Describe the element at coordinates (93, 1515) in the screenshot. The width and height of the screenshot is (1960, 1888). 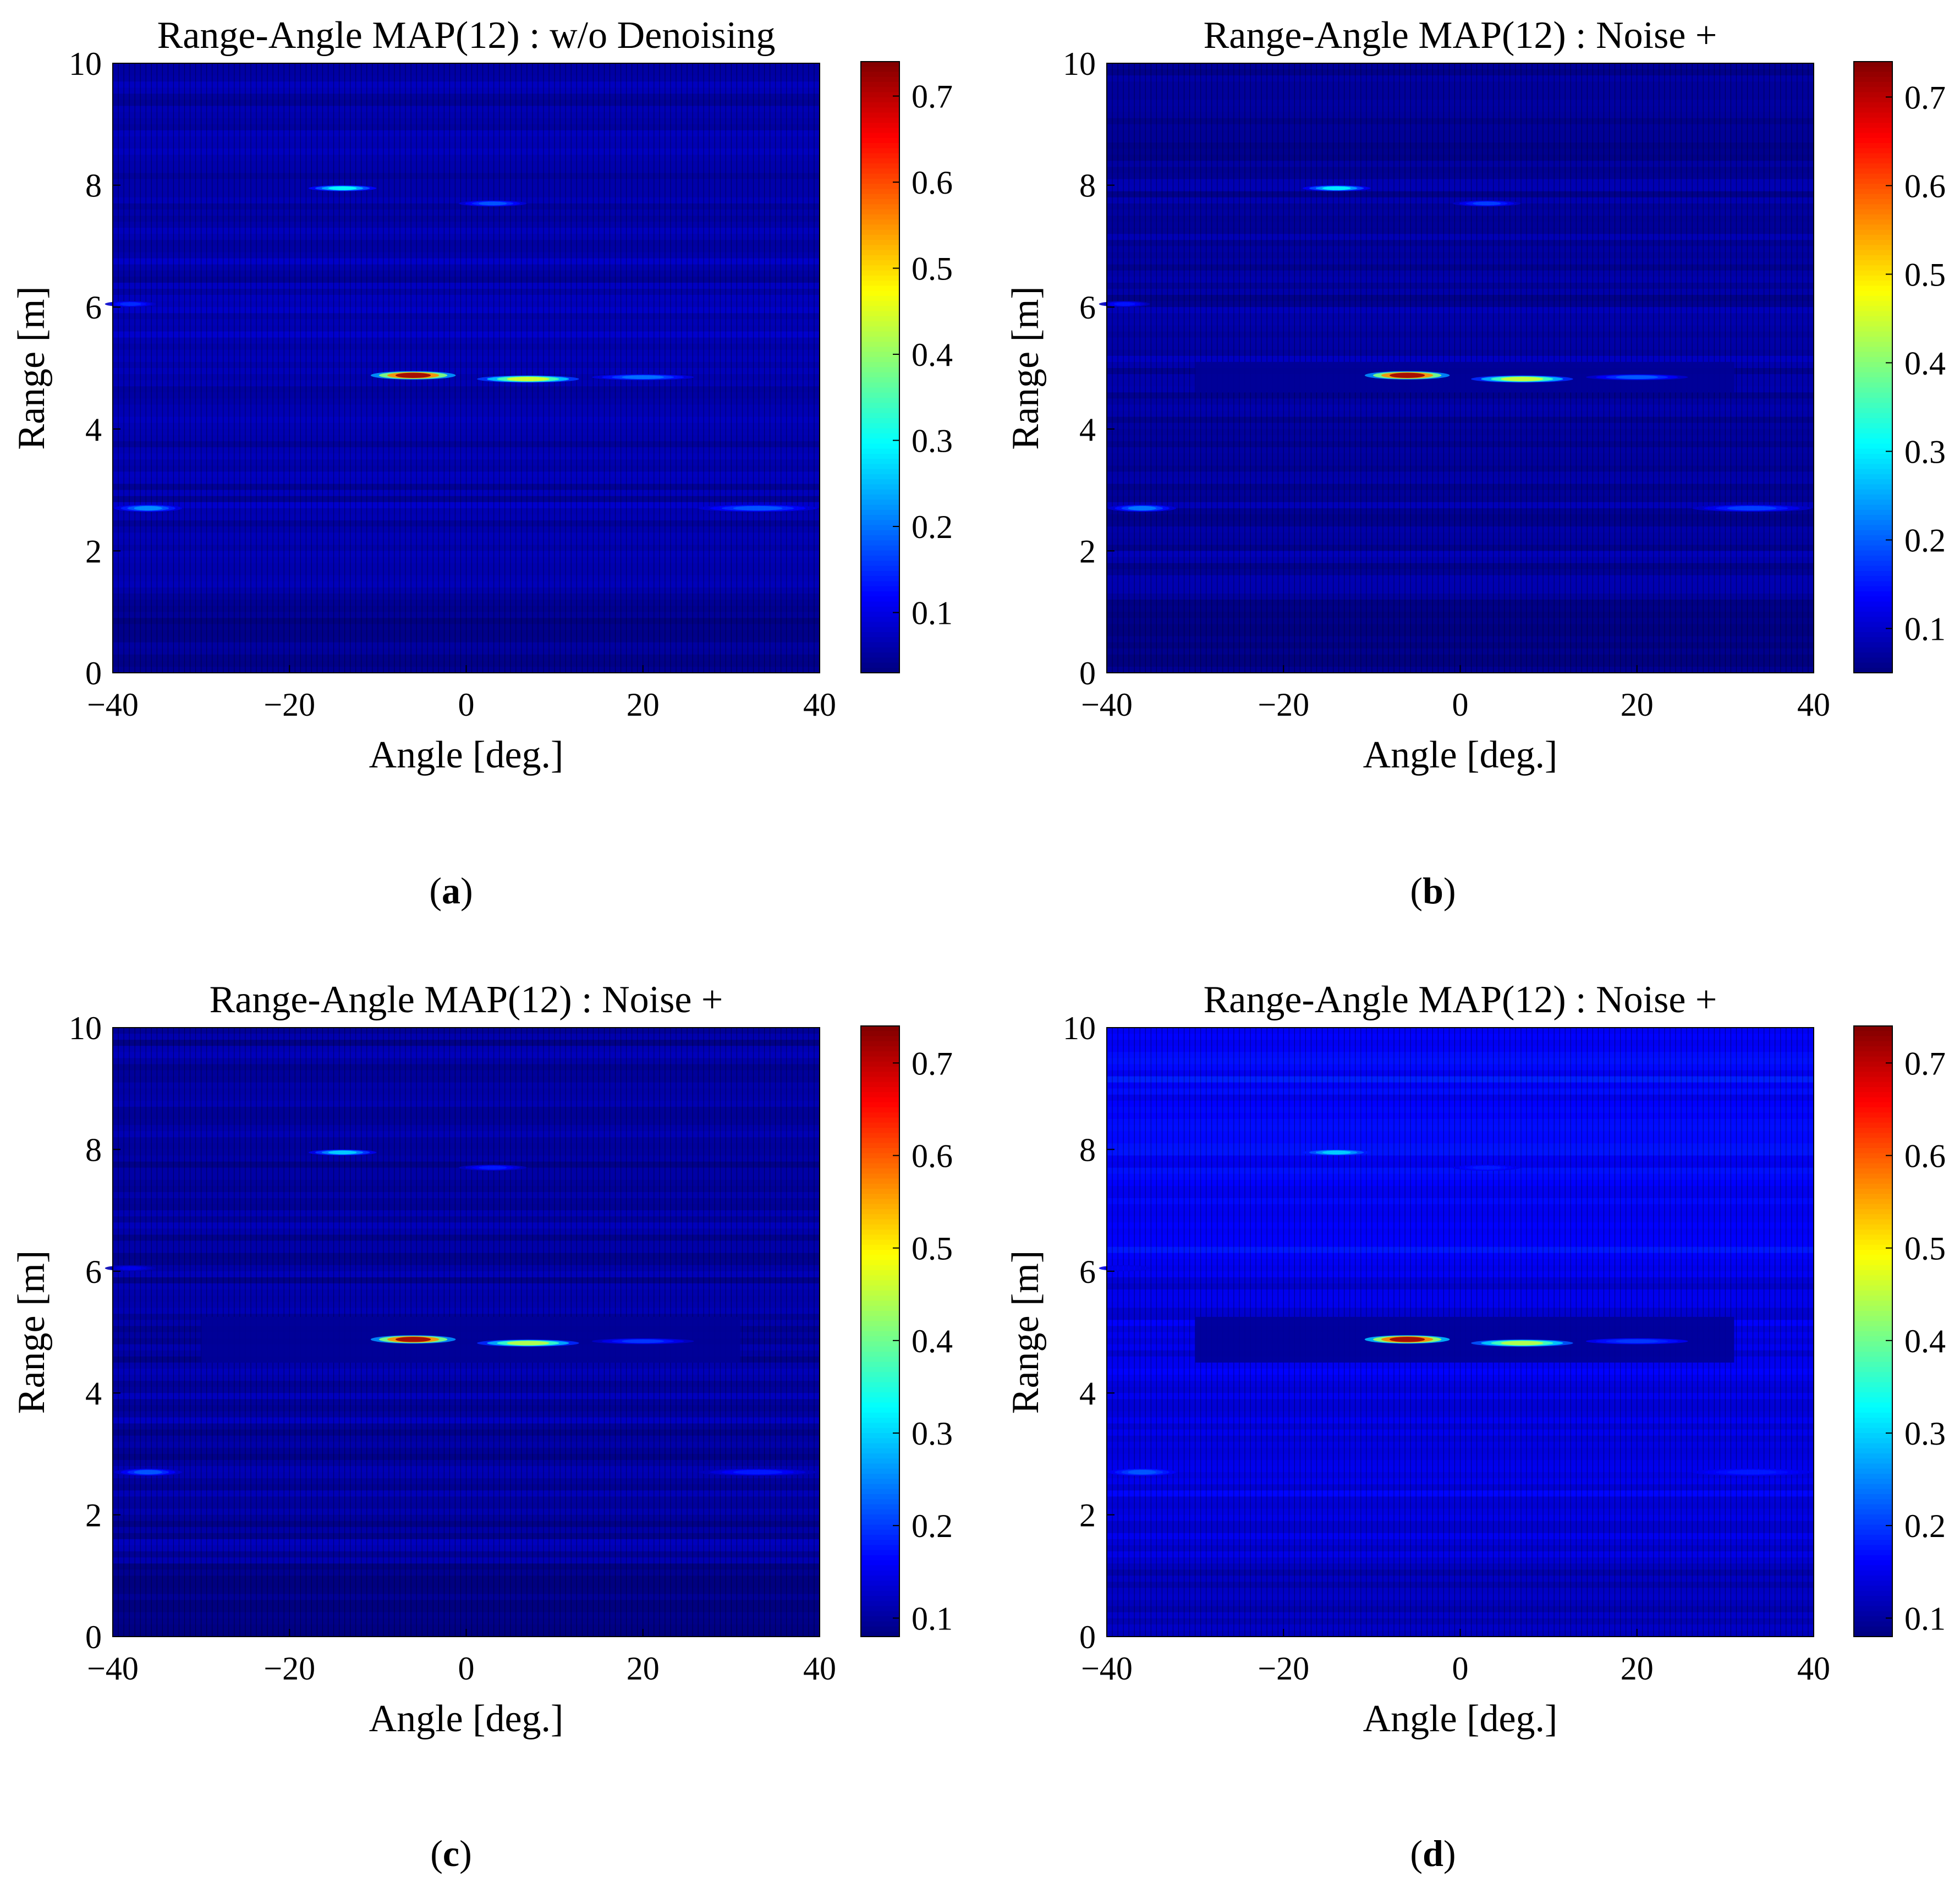
I see `y-tick-label: 2` at that location.